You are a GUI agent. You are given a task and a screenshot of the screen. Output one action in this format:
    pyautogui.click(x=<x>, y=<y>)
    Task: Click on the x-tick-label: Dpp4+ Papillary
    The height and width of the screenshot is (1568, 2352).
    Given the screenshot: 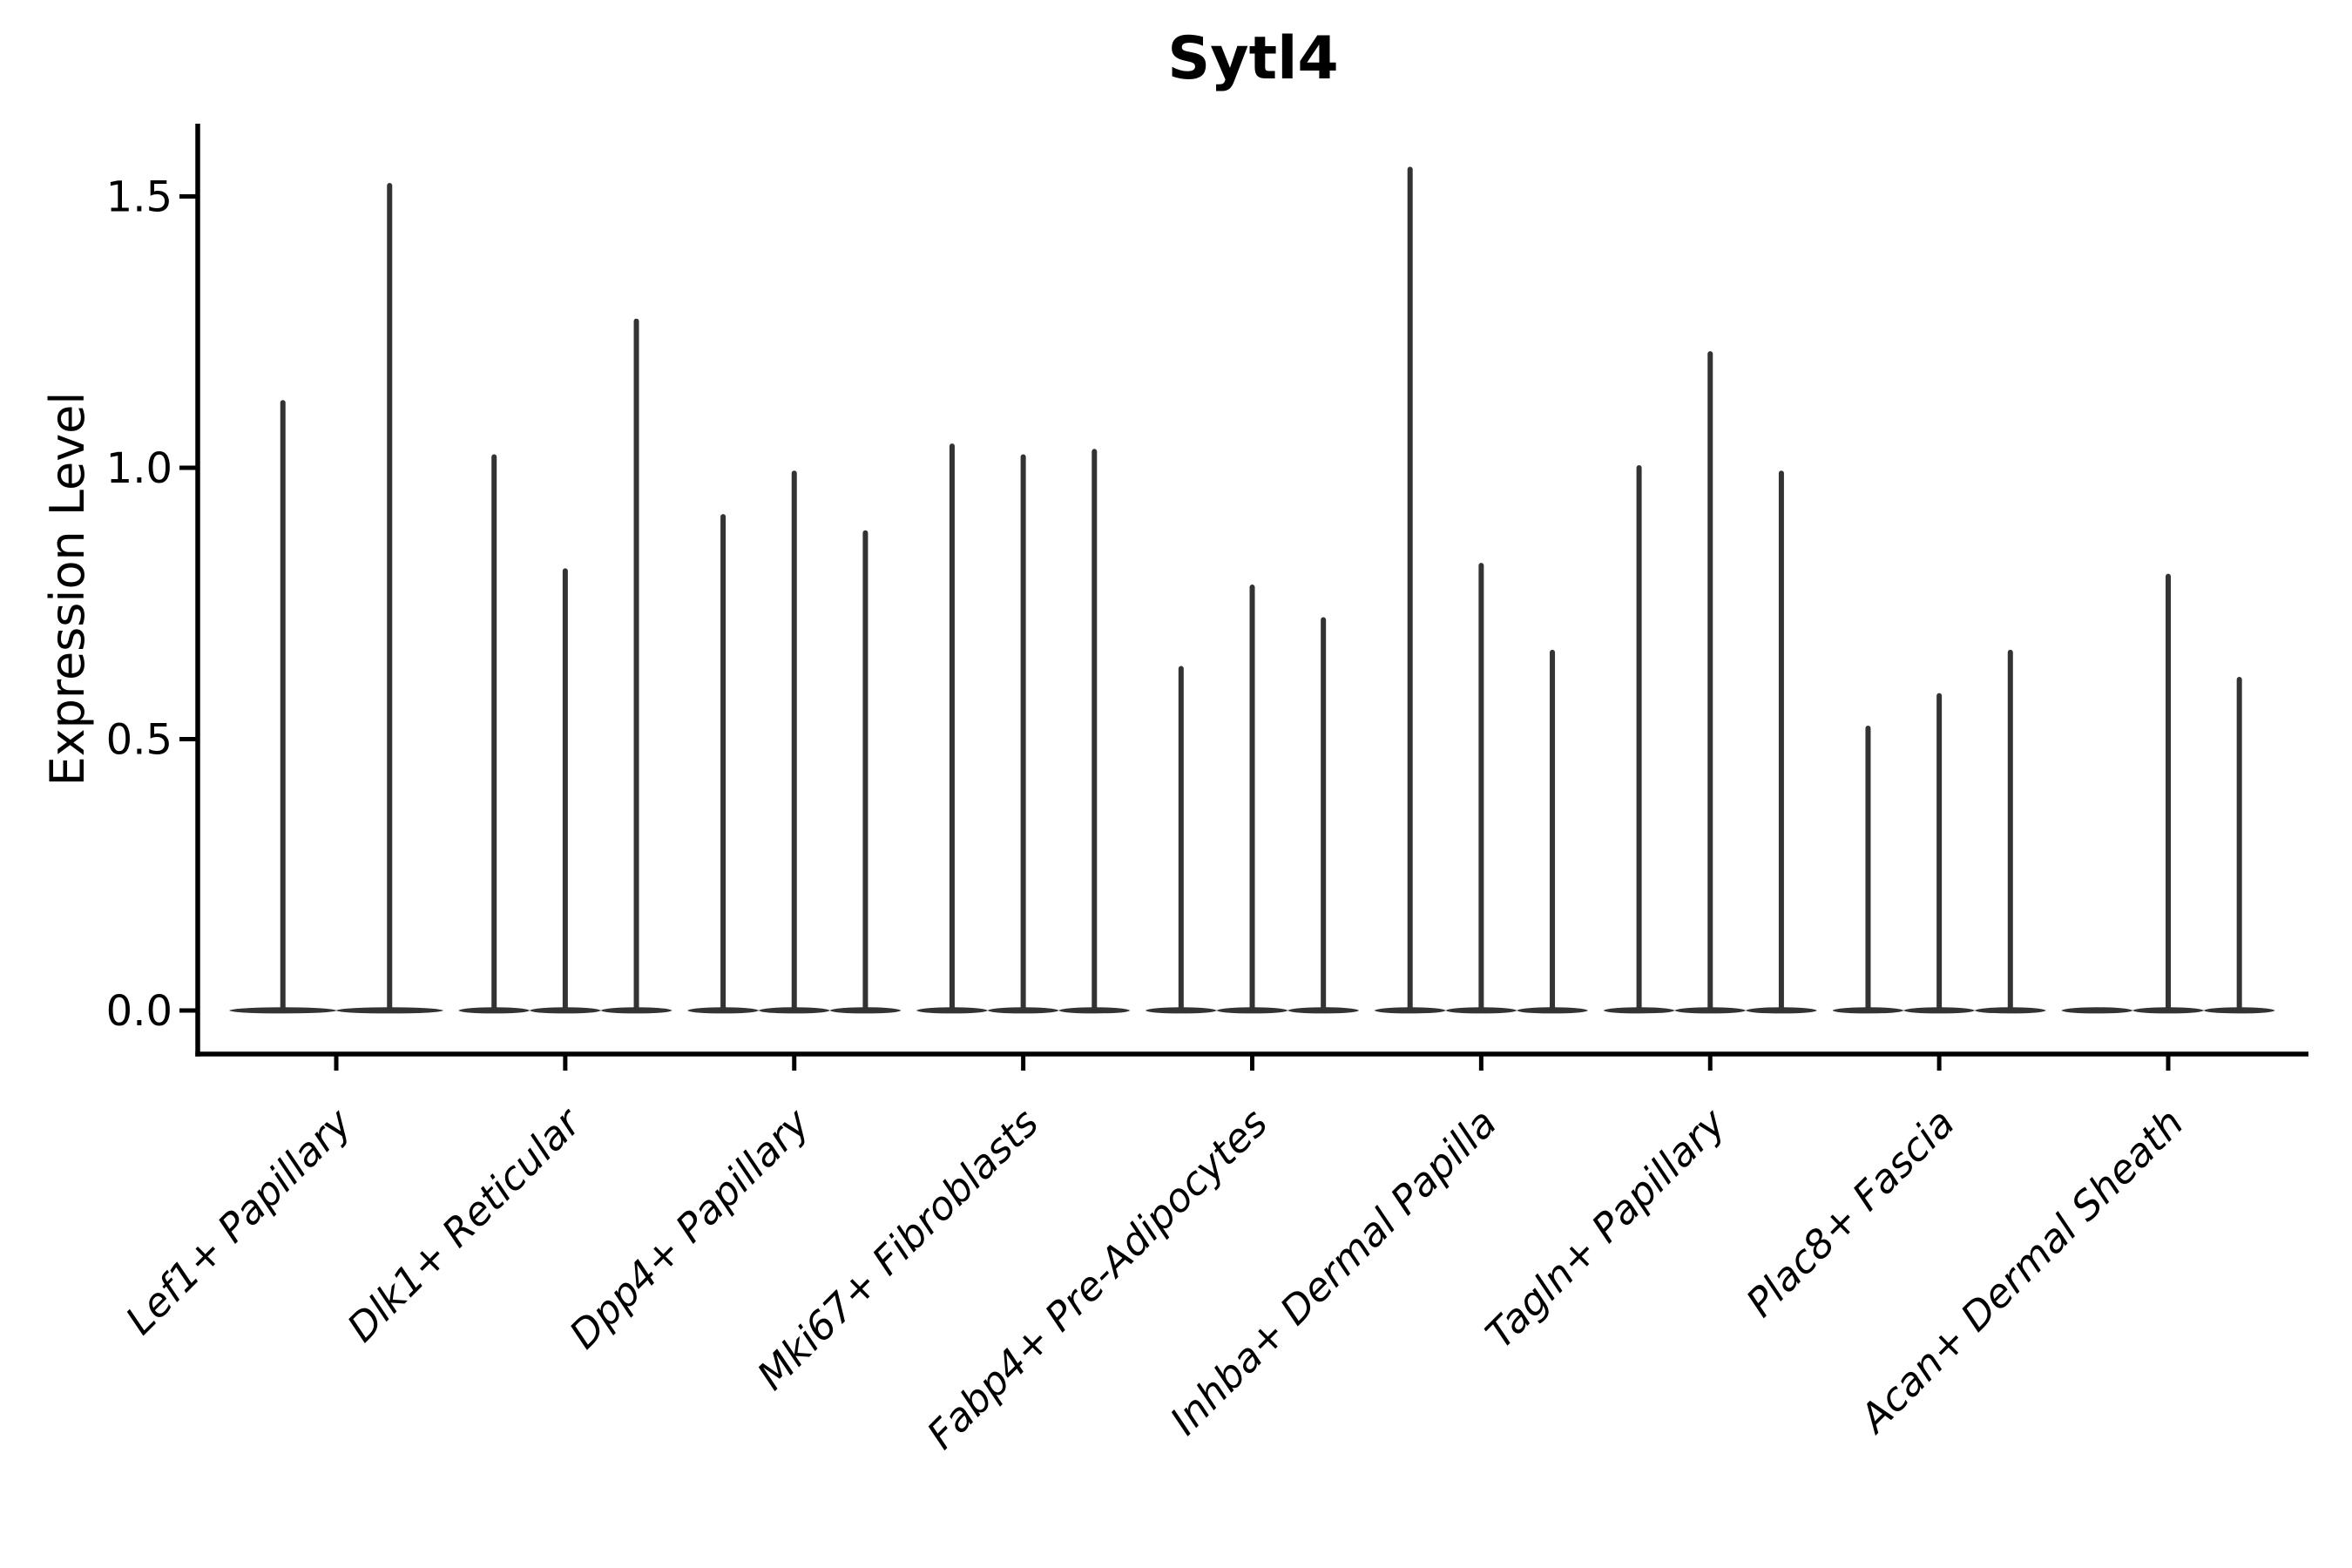 What is the action you would take?
    pyautogui.click(x=689, y=1227)
    